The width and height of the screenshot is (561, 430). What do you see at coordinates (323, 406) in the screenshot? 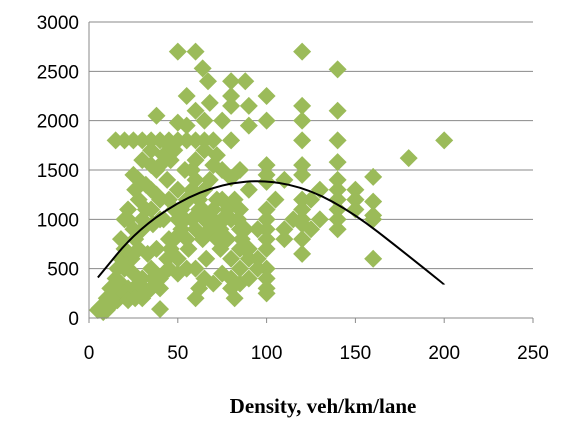
I see `x-axis-label: Density, veh/km/lane` at bounding box center [323, 406].